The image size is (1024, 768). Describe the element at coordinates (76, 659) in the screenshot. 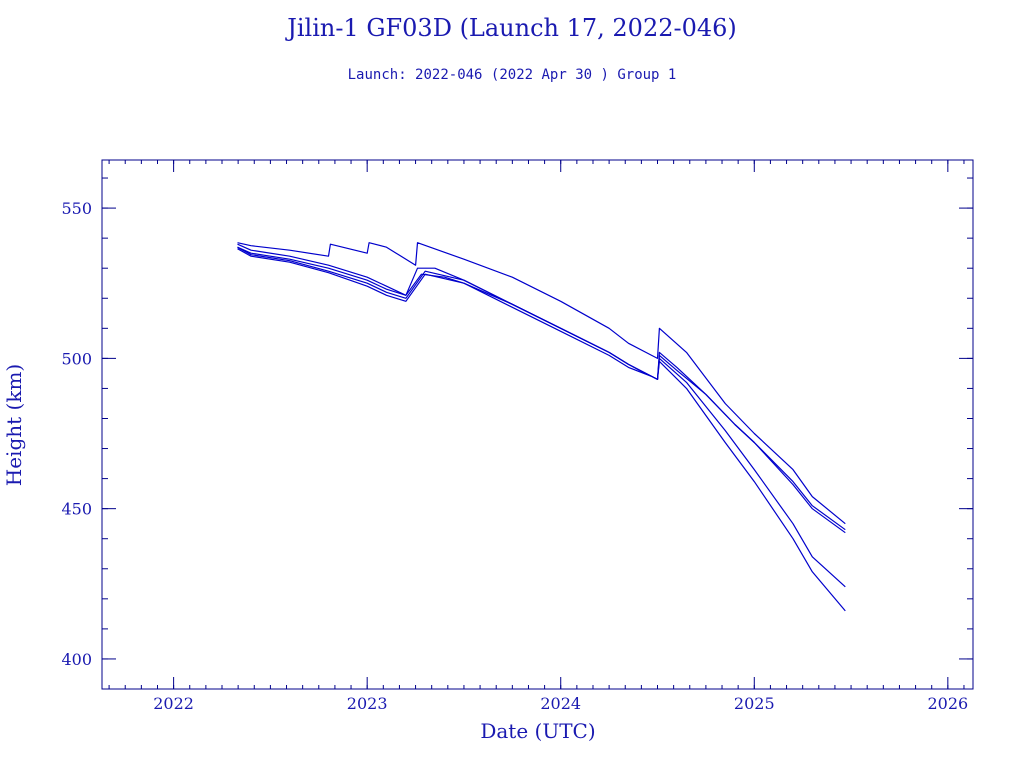

I see `y-tick-label: 400` at that location.